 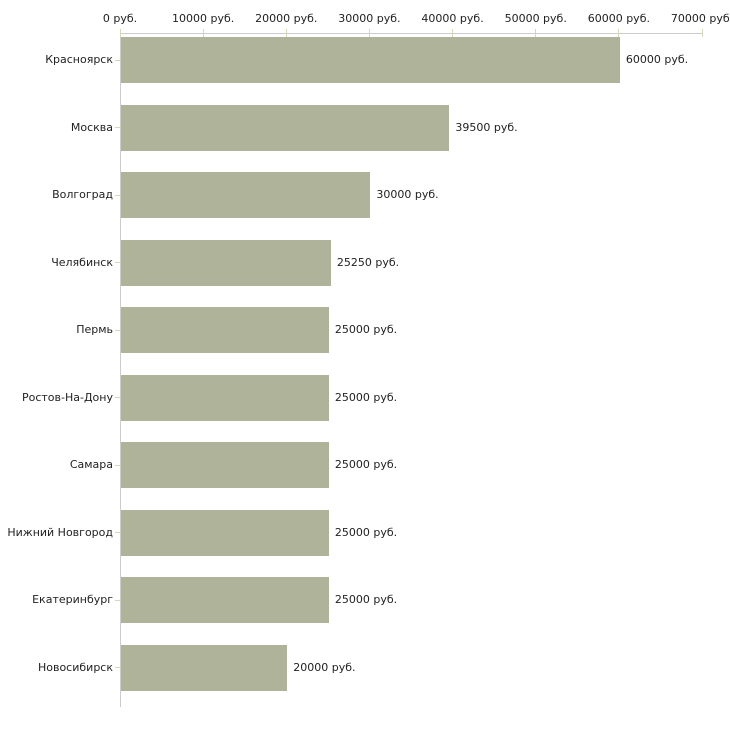 What do you see at coordinates (60, 532) in the screenshot?
I see `category-label: Нижний Новгород` at bounding box center [60, 532].